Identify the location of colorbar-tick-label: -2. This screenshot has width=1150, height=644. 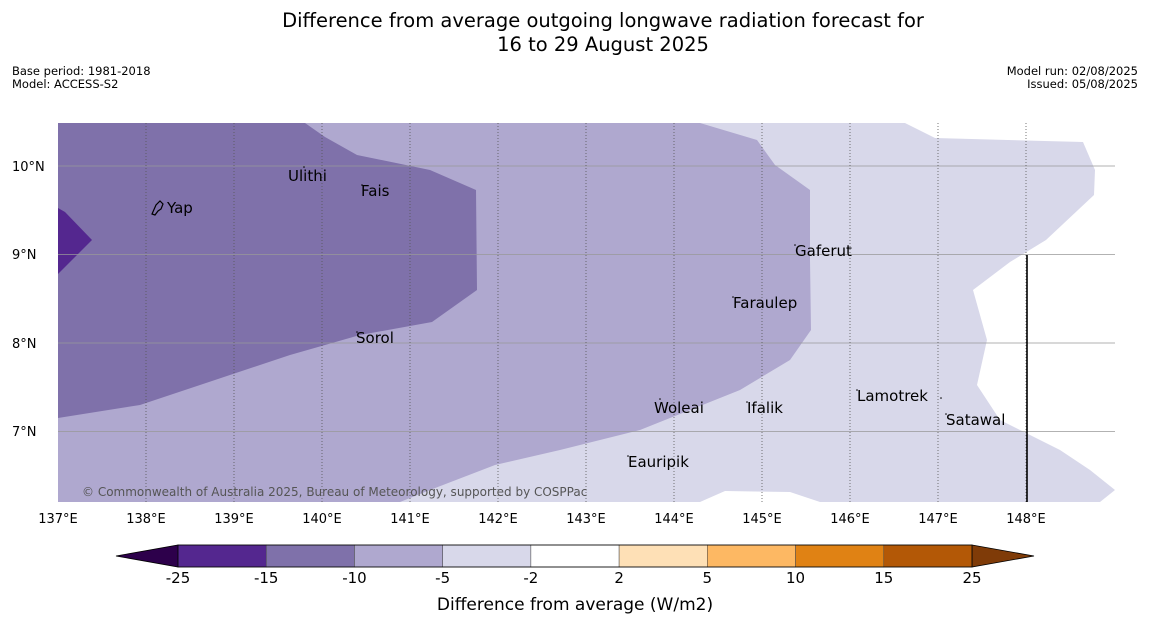
(530, 578).